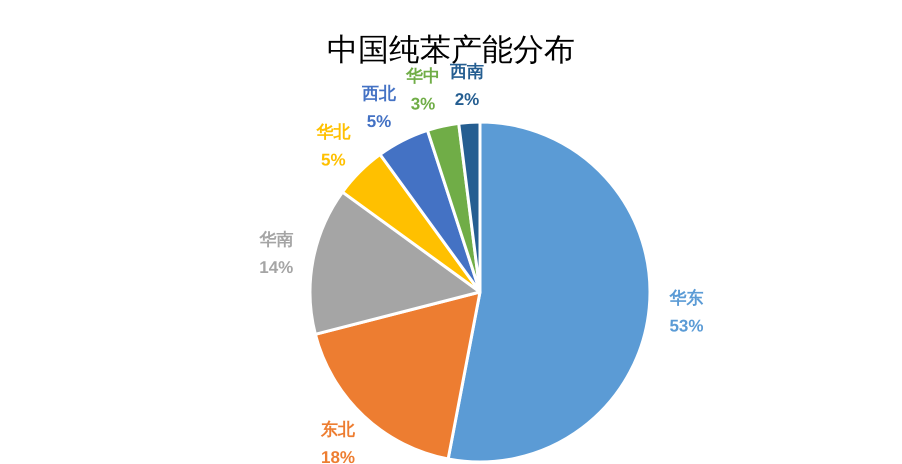 This screenshot has height=464, width=902. Describe the element at coordinates (686, 326) in the screenshot. I see `data-label: 53%` at that location.